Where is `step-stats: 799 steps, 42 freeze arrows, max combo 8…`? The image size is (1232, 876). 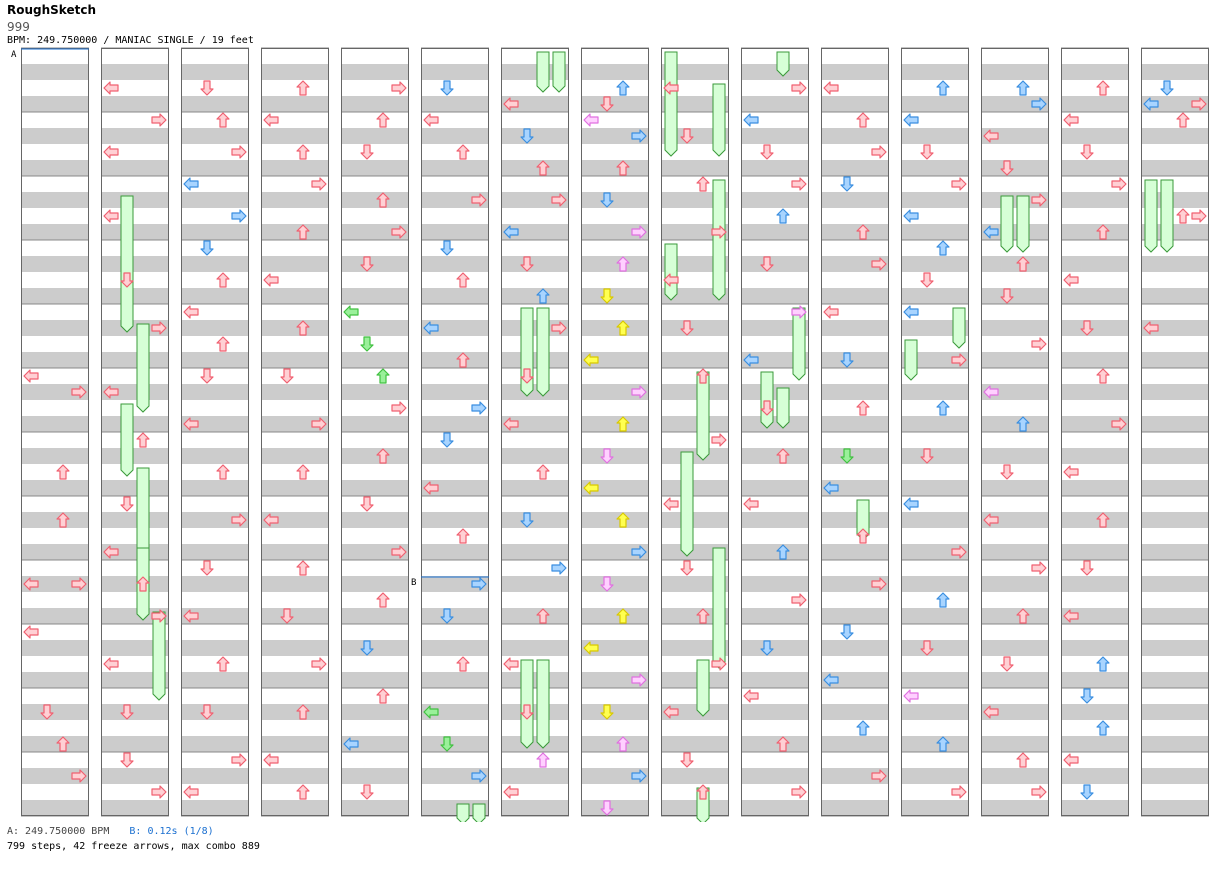 step-stats: 799 steps, 42 freeze arrows, max combo 8… is located at coordinates (133, 846).